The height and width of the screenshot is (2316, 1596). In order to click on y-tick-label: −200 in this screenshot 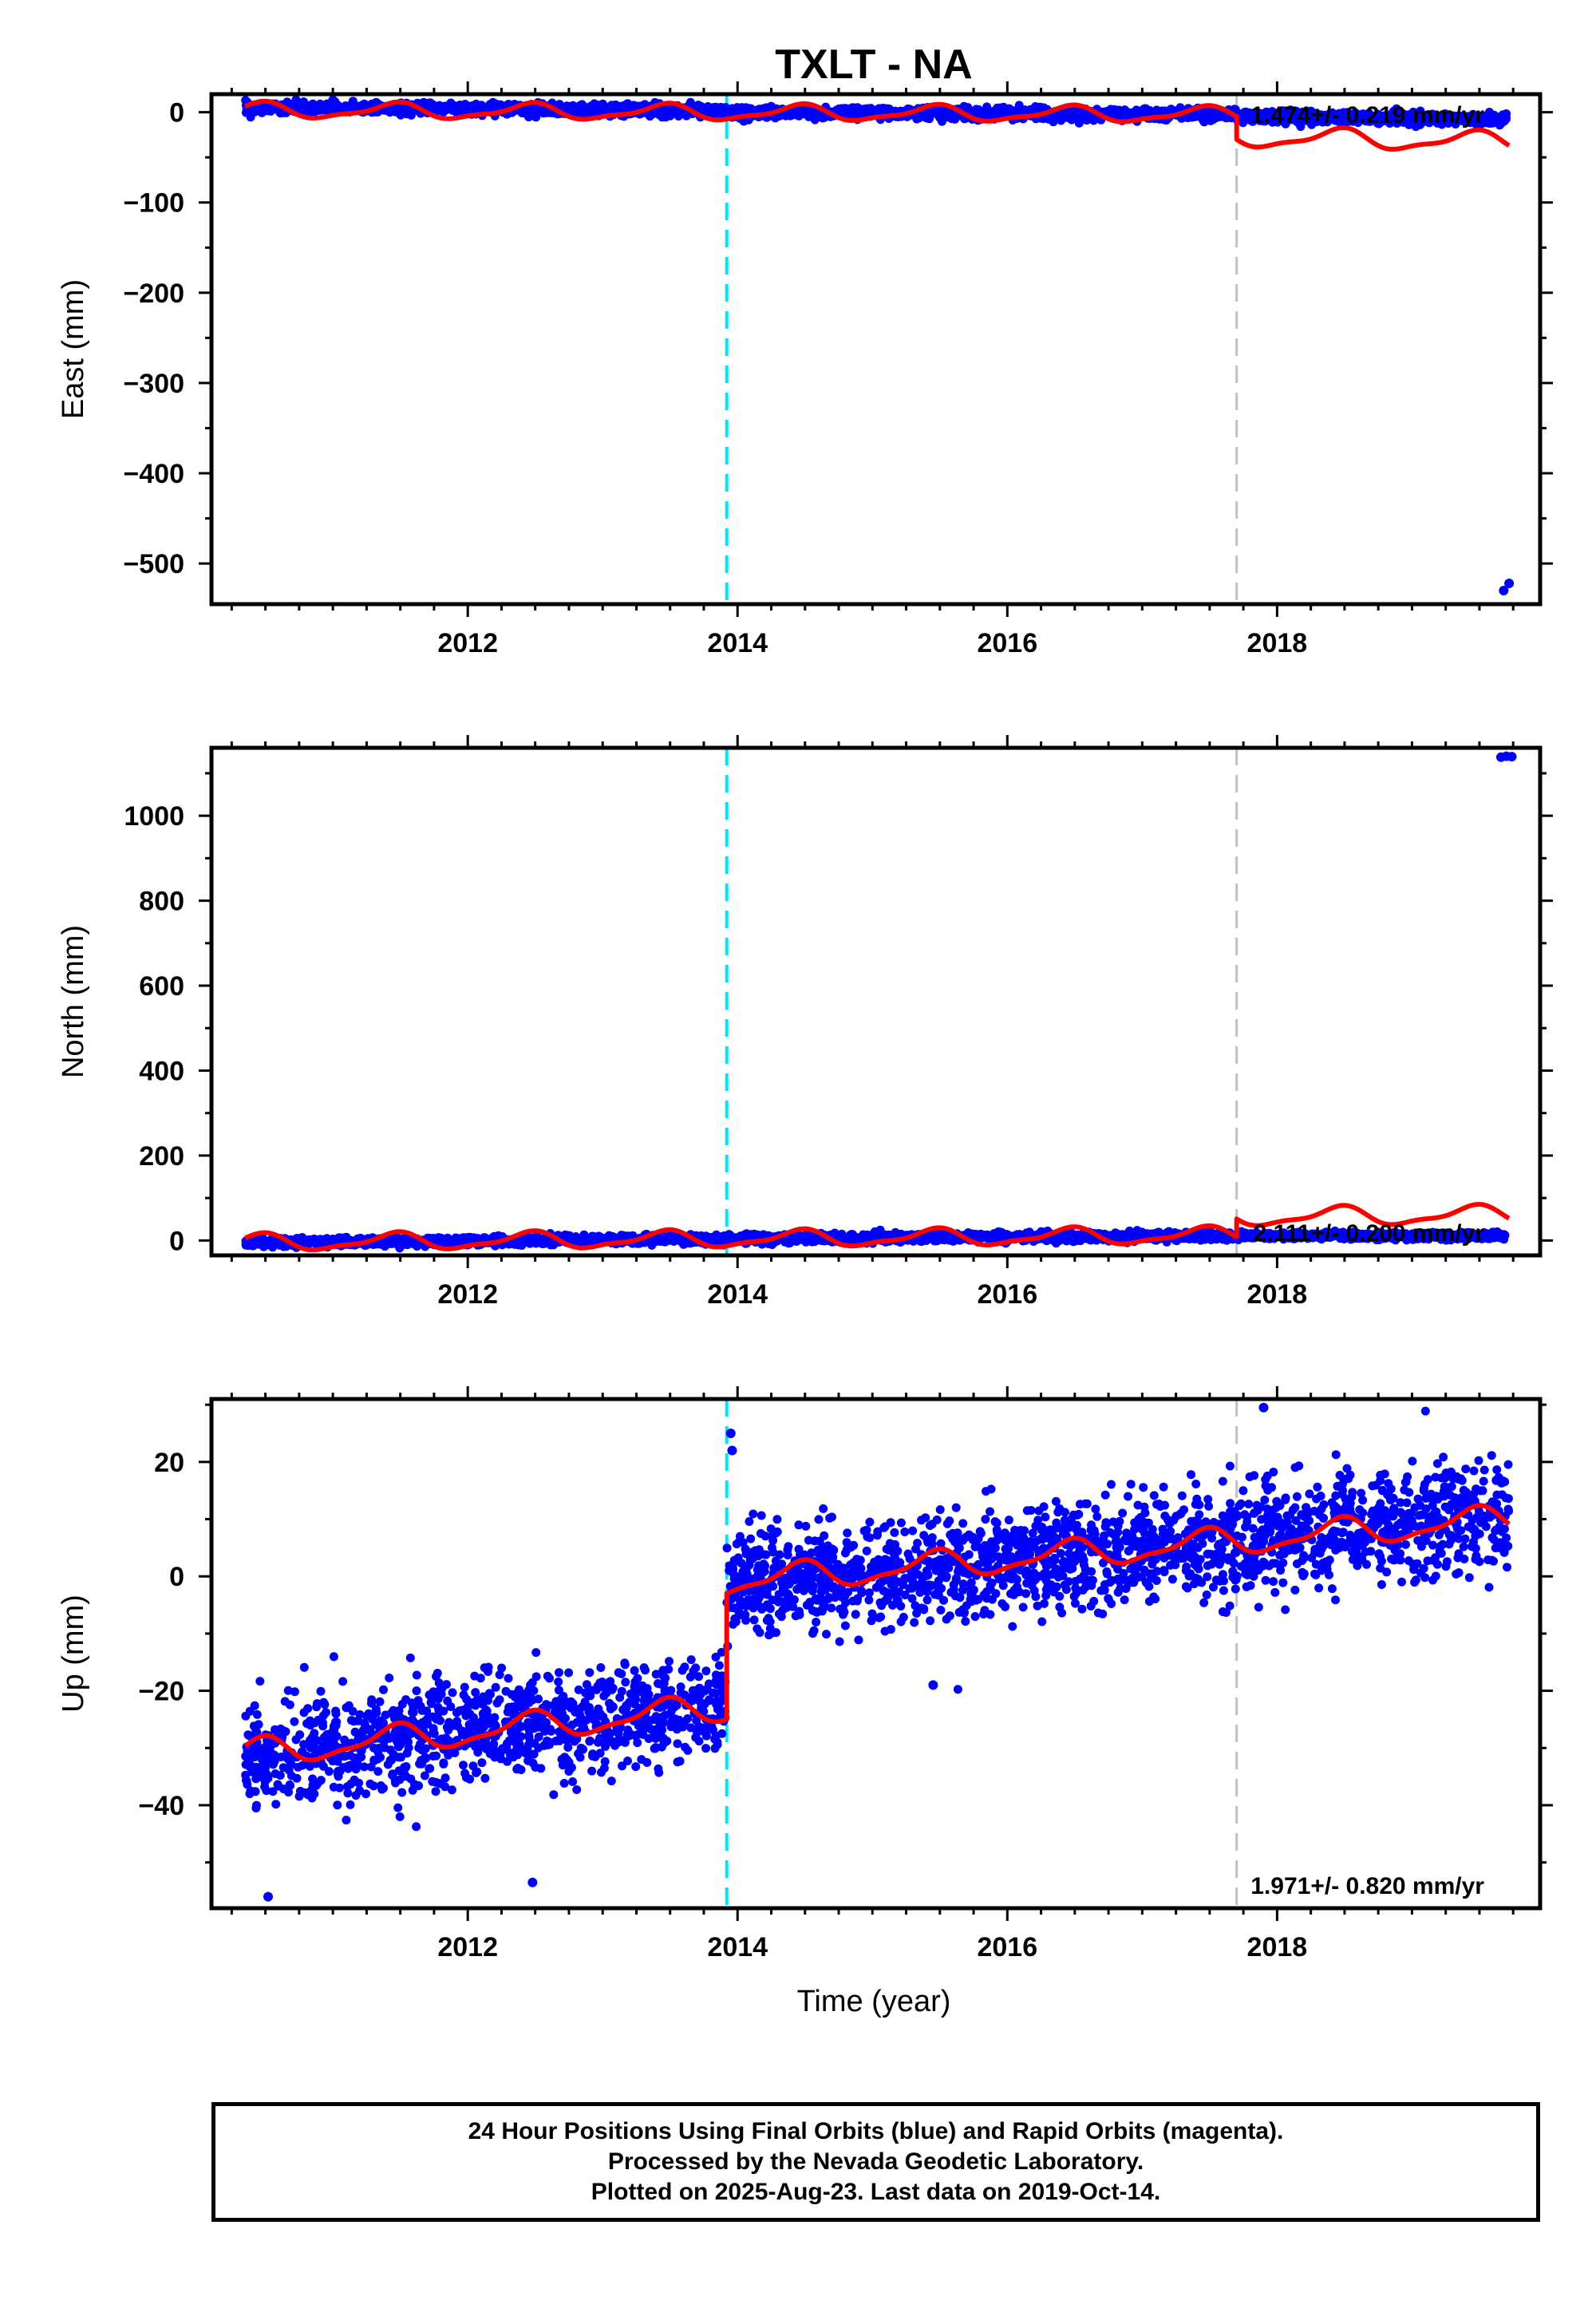, I will do `click(153, 294)`.